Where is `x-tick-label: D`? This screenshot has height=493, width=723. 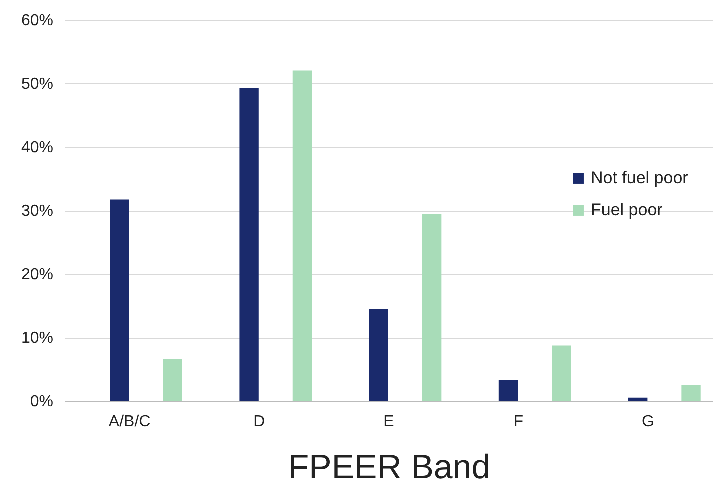 x-tick-label: D is located at coordinates (260, 422).